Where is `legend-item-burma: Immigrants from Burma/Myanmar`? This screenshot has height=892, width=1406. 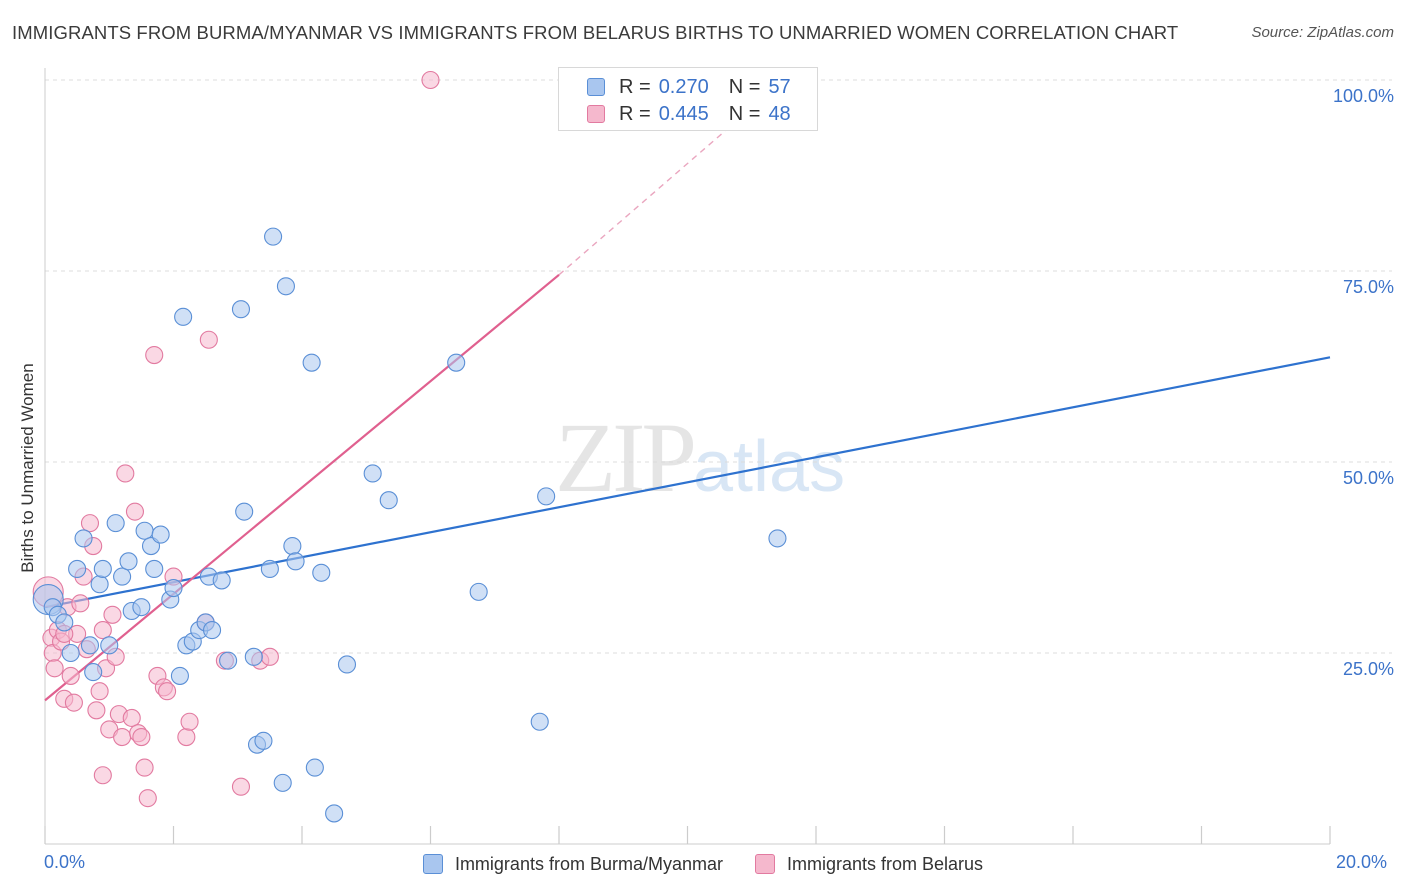 legend-item-burma: Immigrants from Burma/Myanmar is located at coordinates (572, 864).